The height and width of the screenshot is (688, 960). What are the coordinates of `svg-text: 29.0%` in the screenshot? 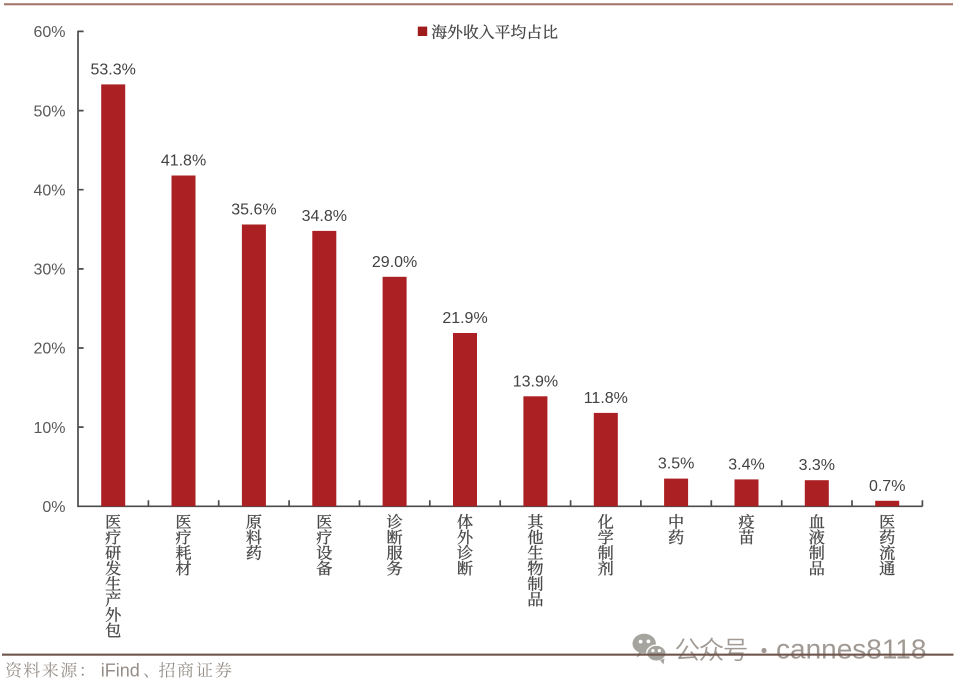 It's located at (394, 262).